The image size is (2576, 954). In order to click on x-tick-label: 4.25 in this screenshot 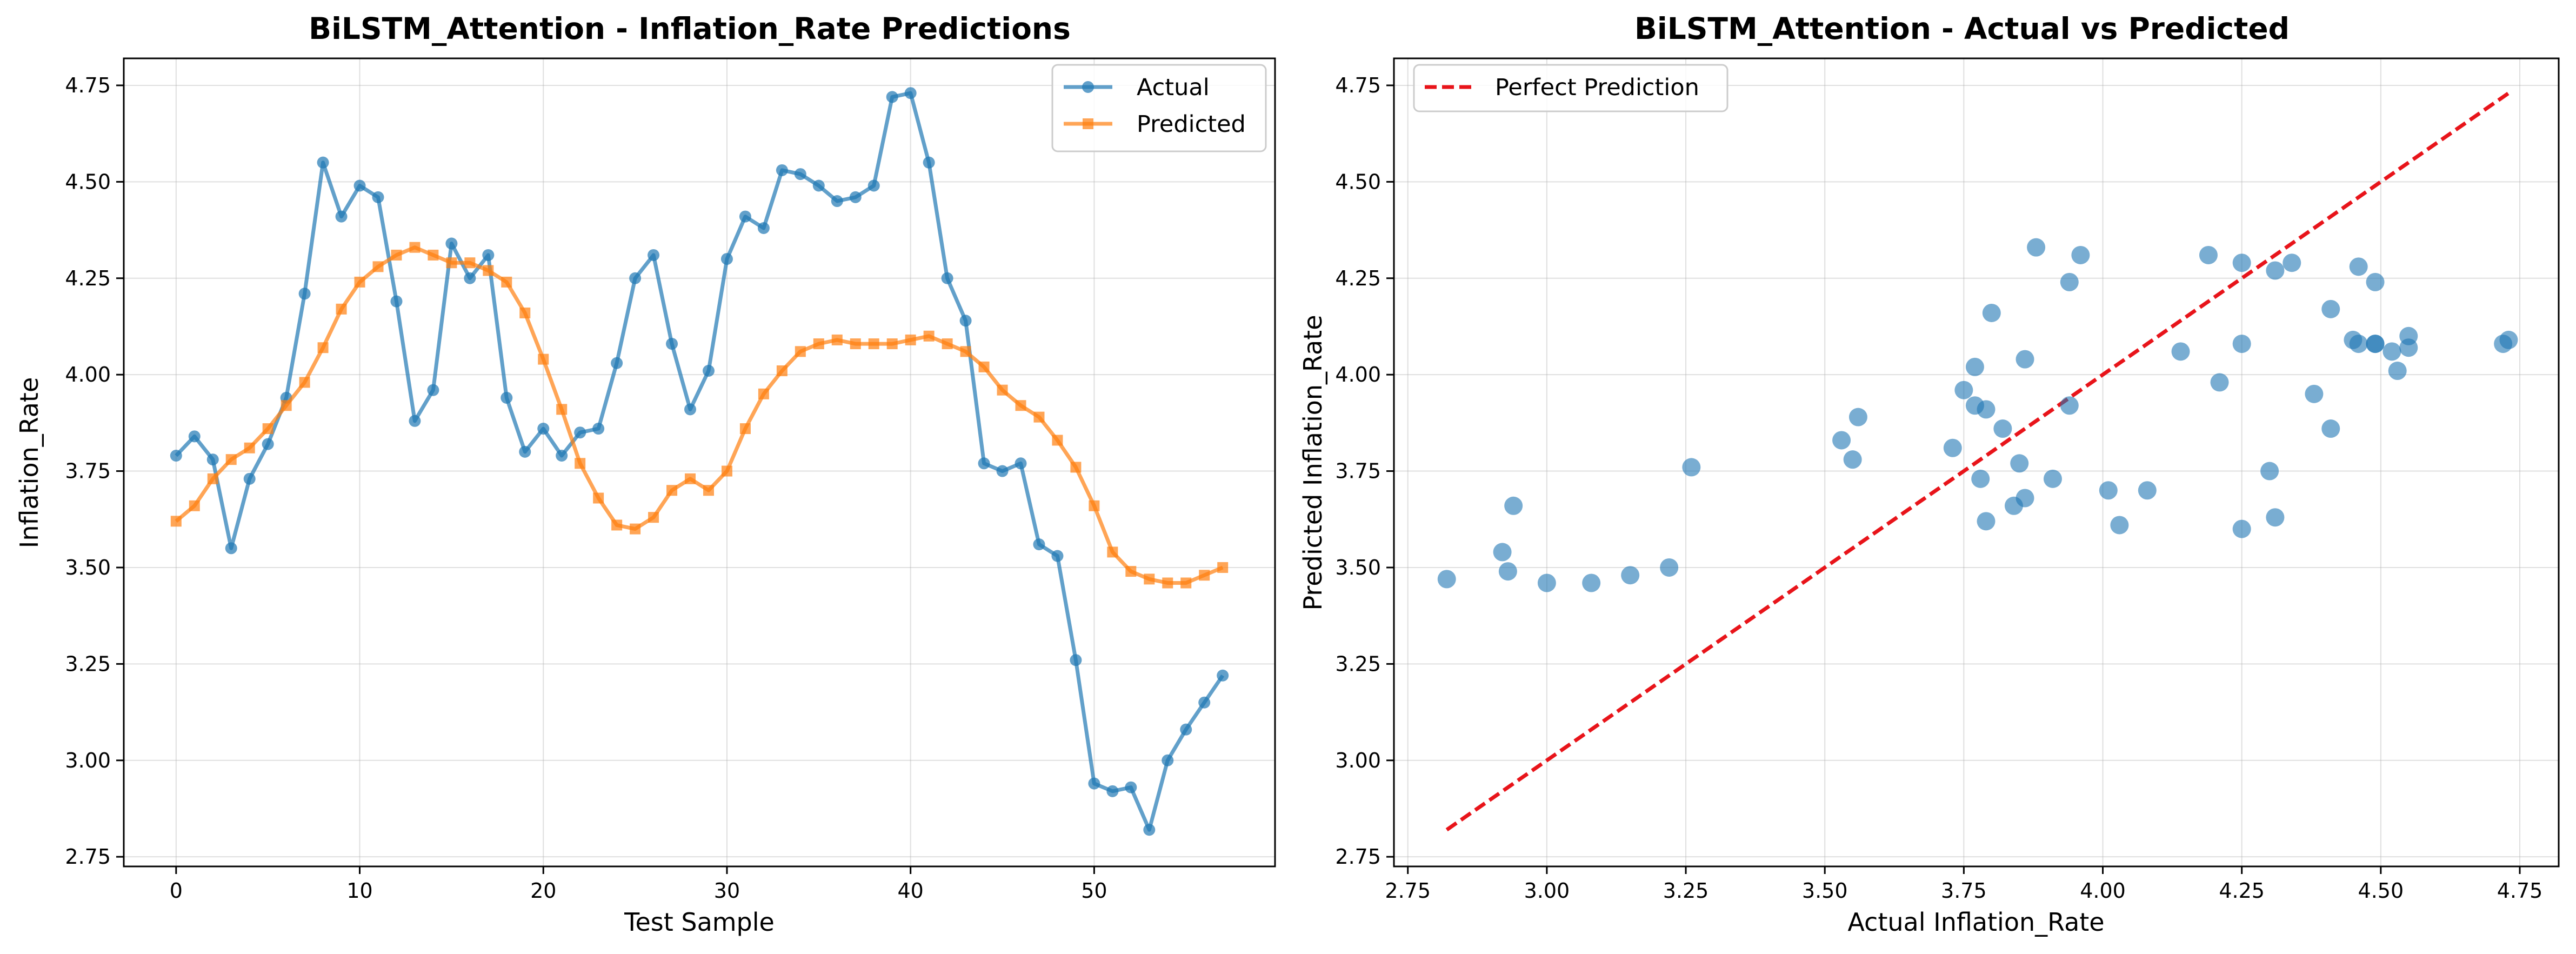, I will do `click(2242, 891)`.